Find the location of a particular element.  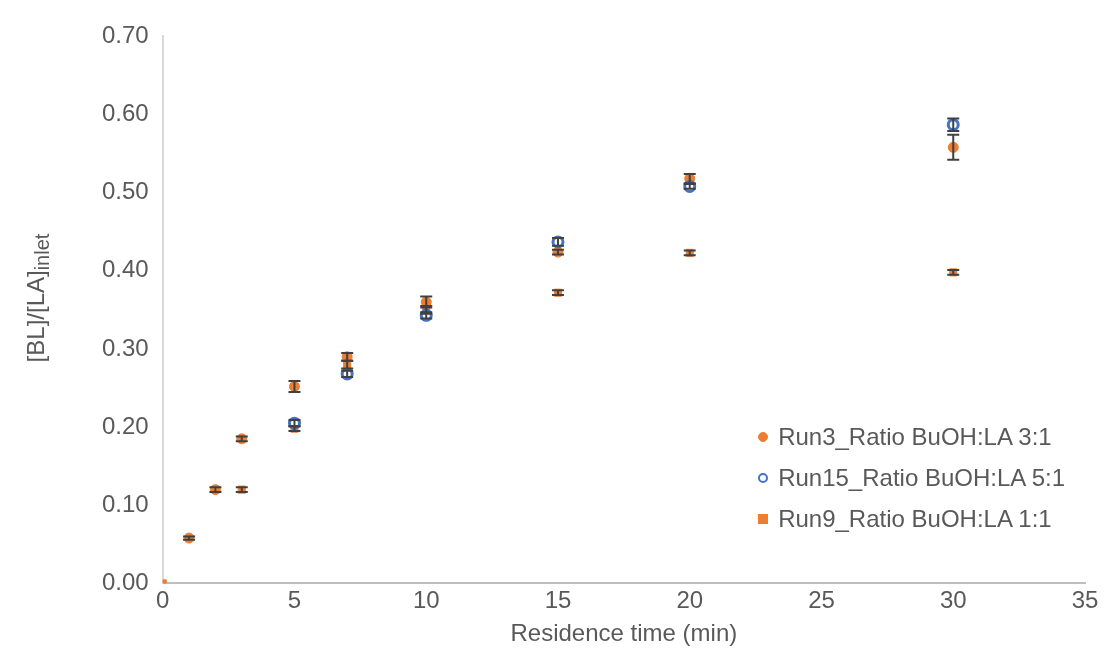

legend-label: Run9_Ratio BuOH:LA 1:1 is located at coordinates (915, 518).